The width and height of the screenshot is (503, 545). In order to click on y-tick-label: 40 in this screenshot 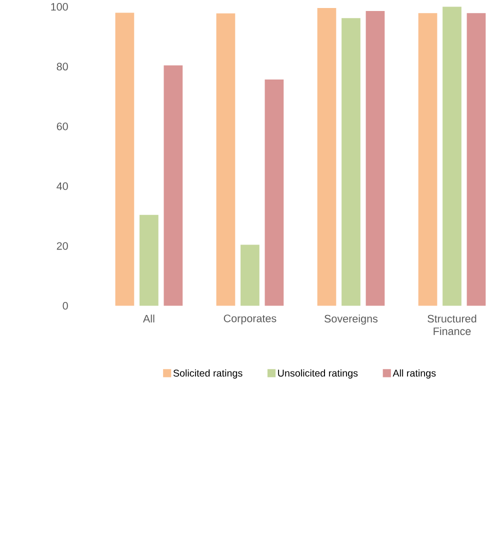, I will do `click(62, 186)`.